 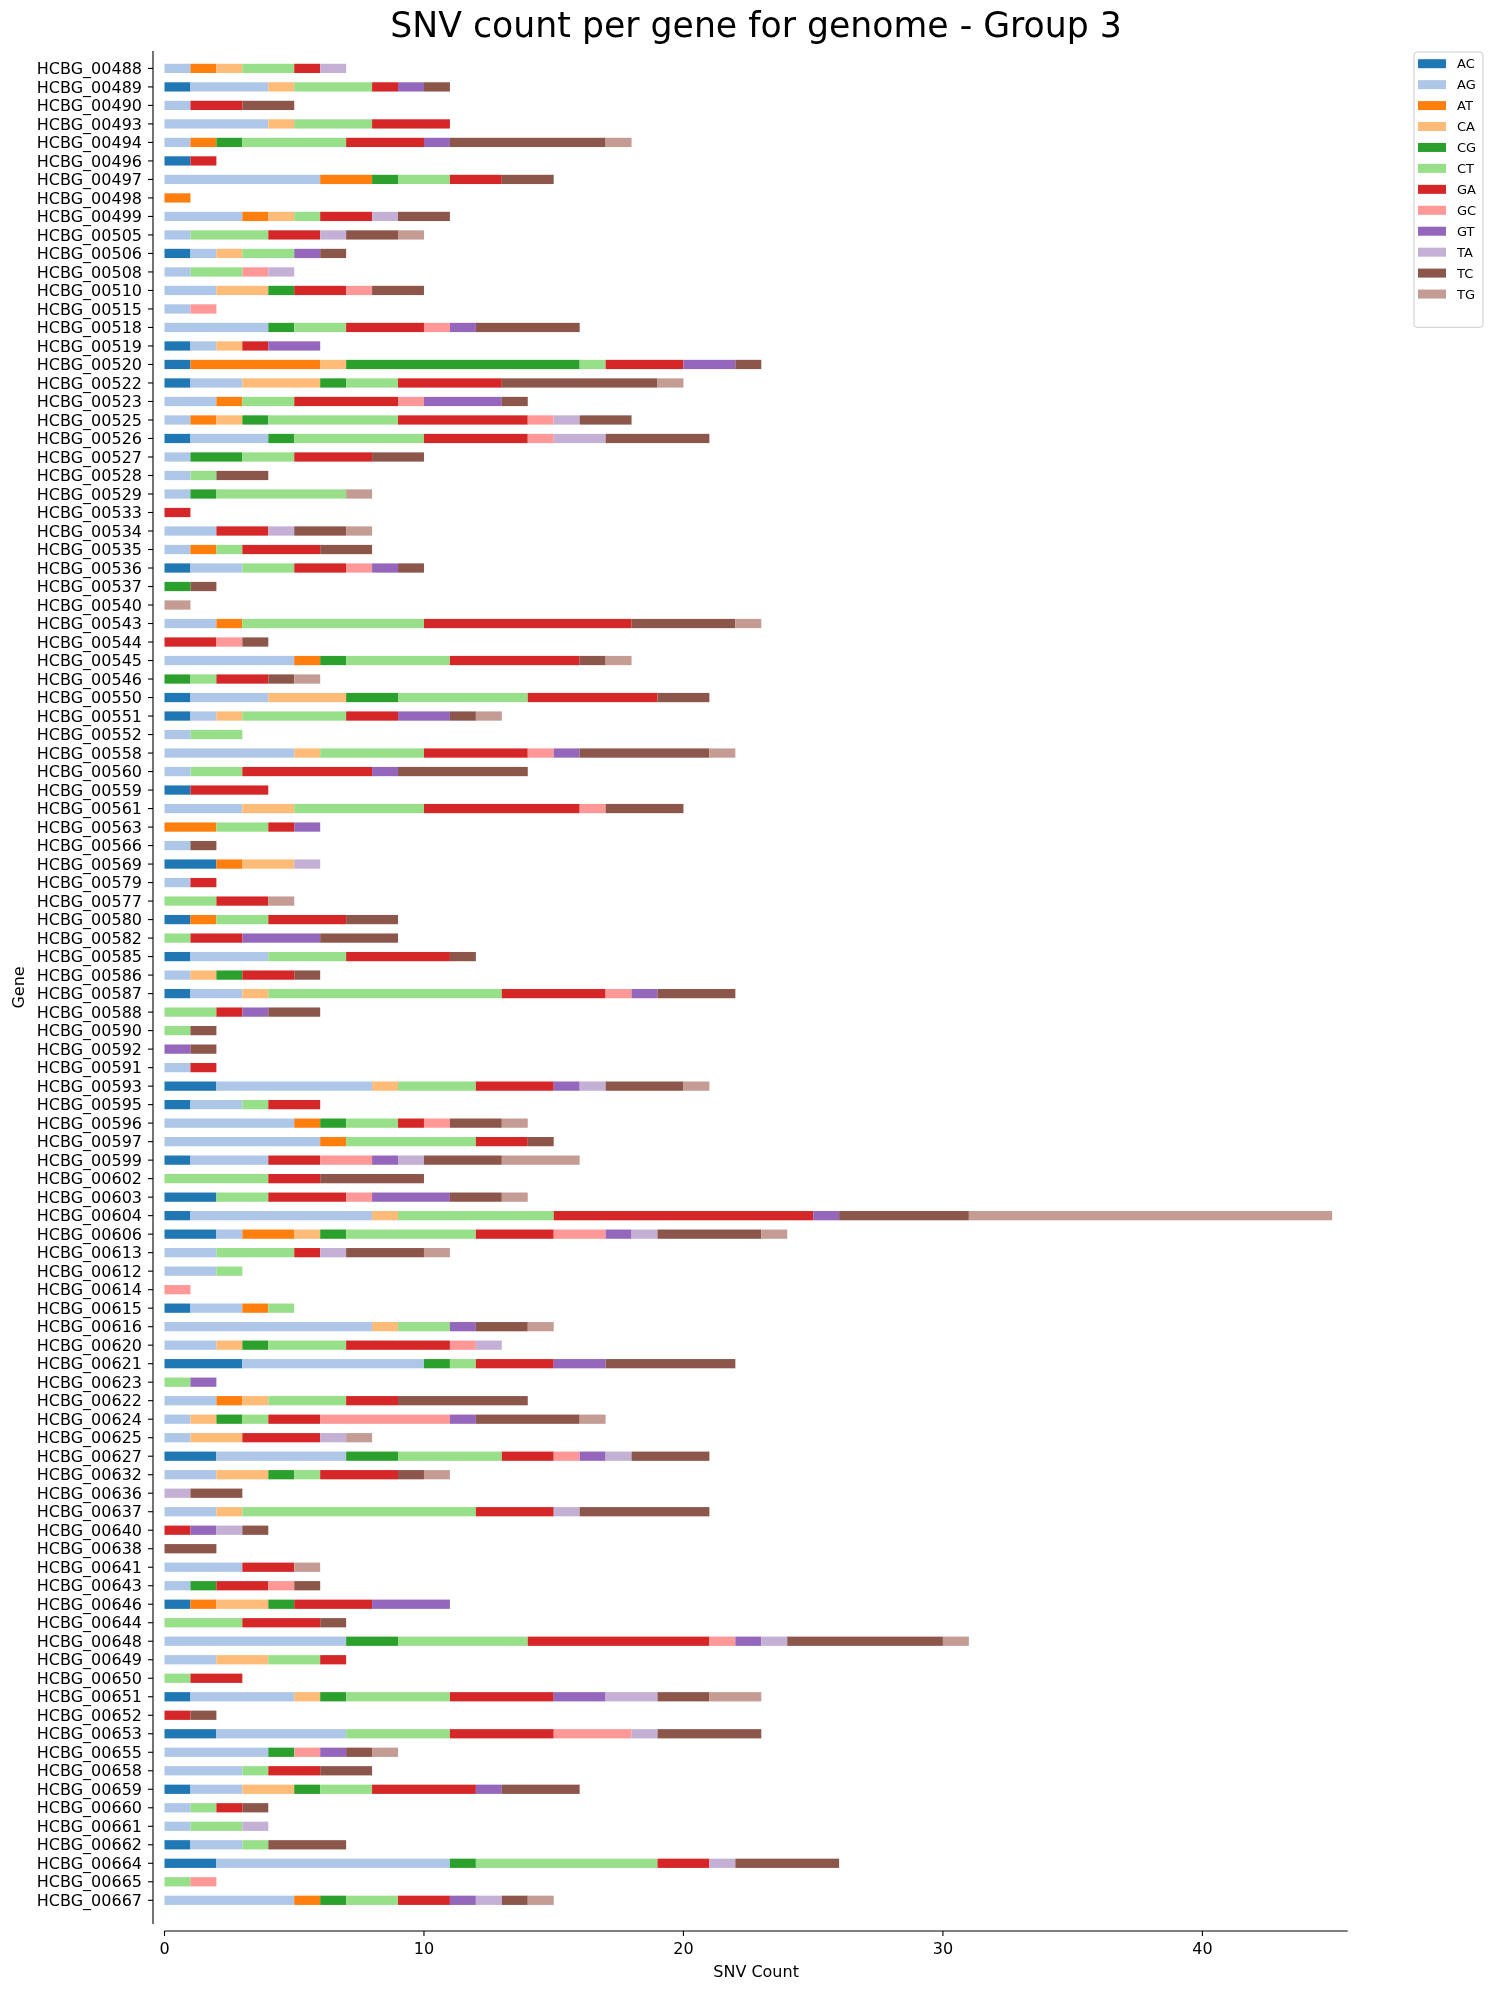 What do you see at coordinates (683, 1948) in the screenshot?
I see `x-tick-label: 20` at bounding box center [683, 1948].